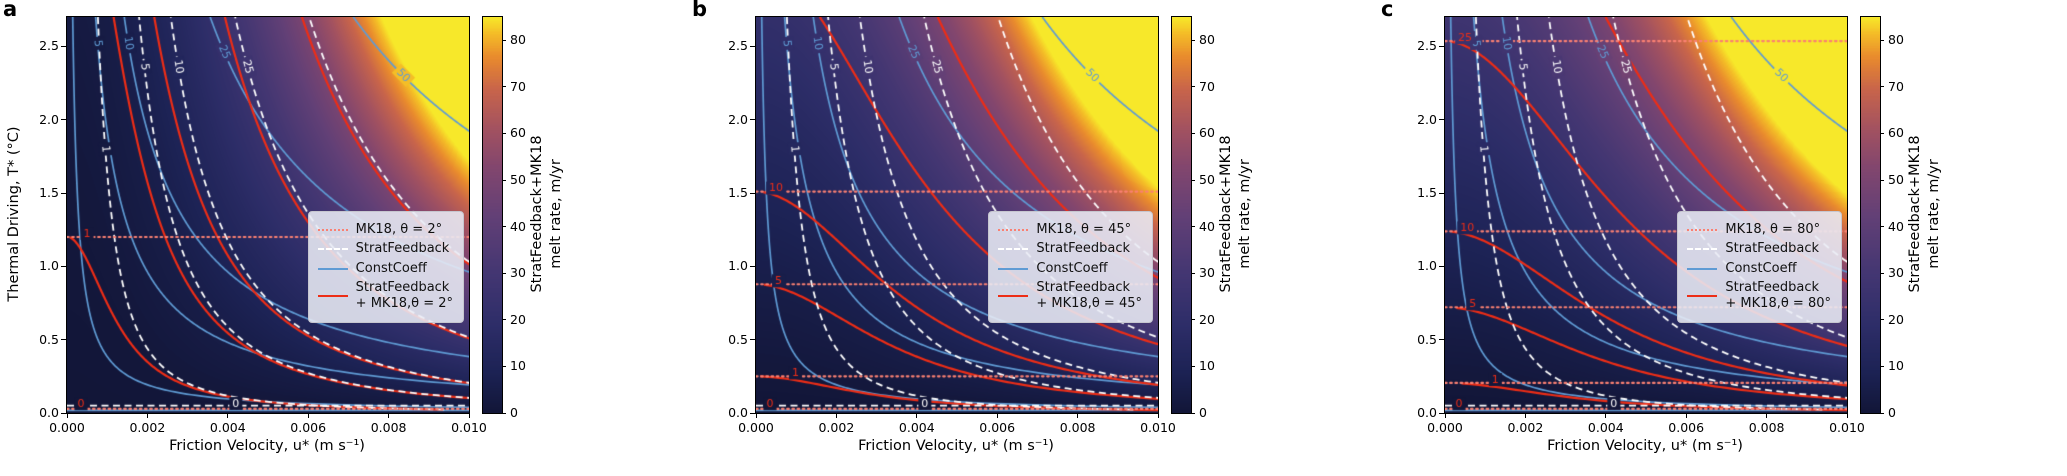 This screenshot has height=476, width=2067. I want to click on colorbar-b, so click(1181, 215).